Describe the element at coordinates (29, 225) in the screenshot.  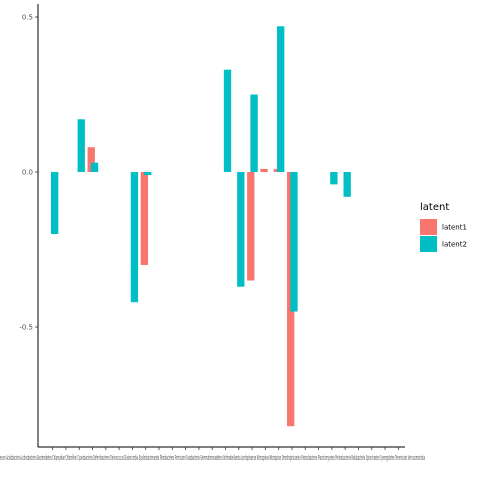
I see `y-axis: 0.5 0.0 -0.5` at that location.